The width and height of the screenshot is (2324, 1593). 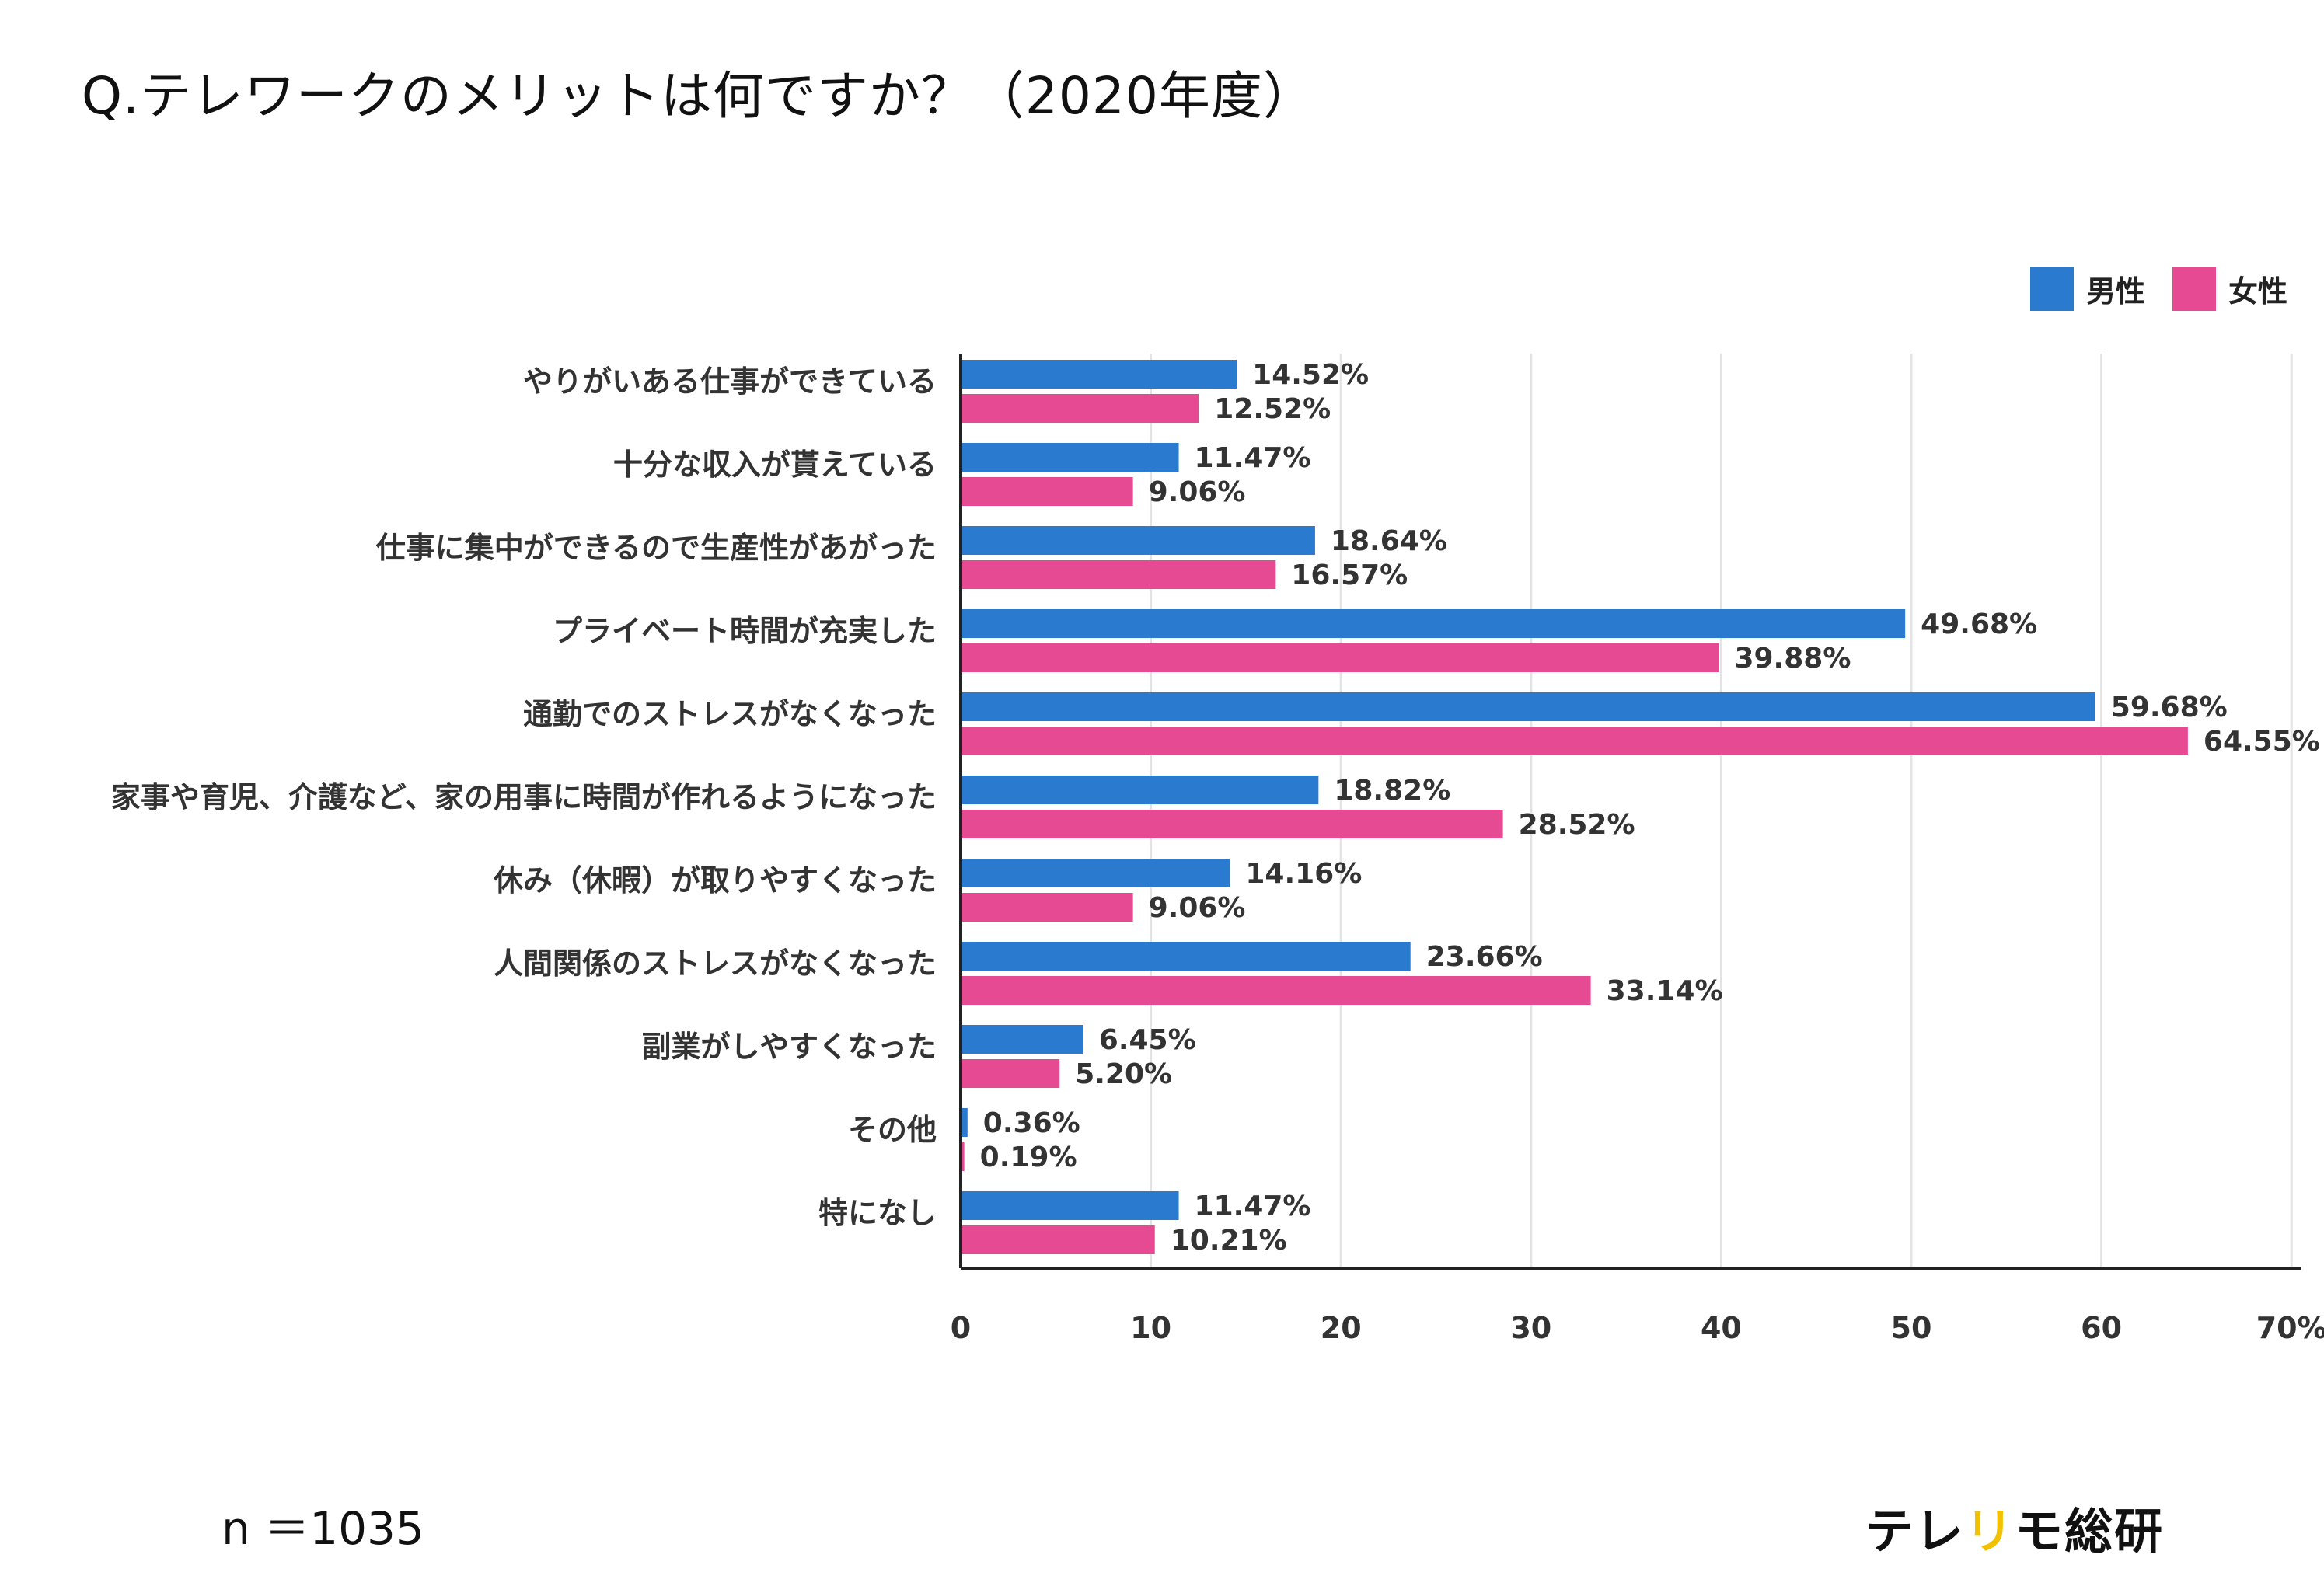 I want to click on x-tick-label: 70%, so click(x=2290, y=1328).